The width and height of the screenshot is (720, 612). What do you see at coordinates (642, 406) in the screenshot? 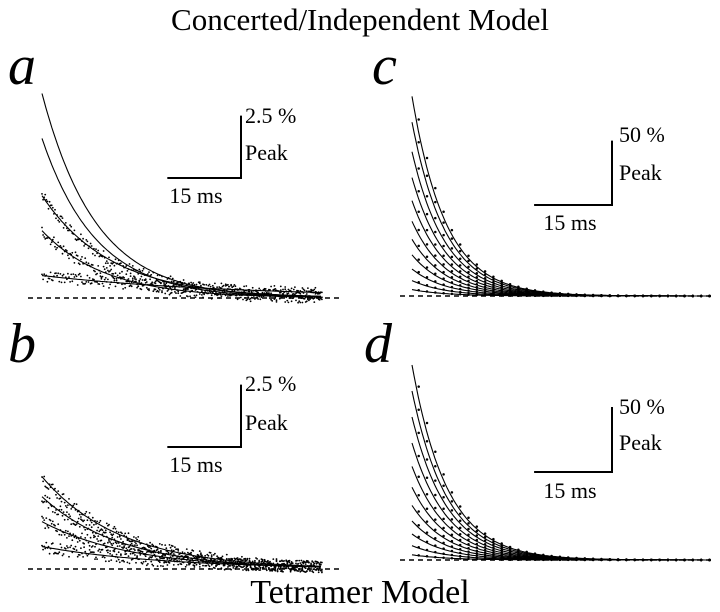
I see `scale-bar-y-value-d: 50 %` at bounding box center [642, 406].